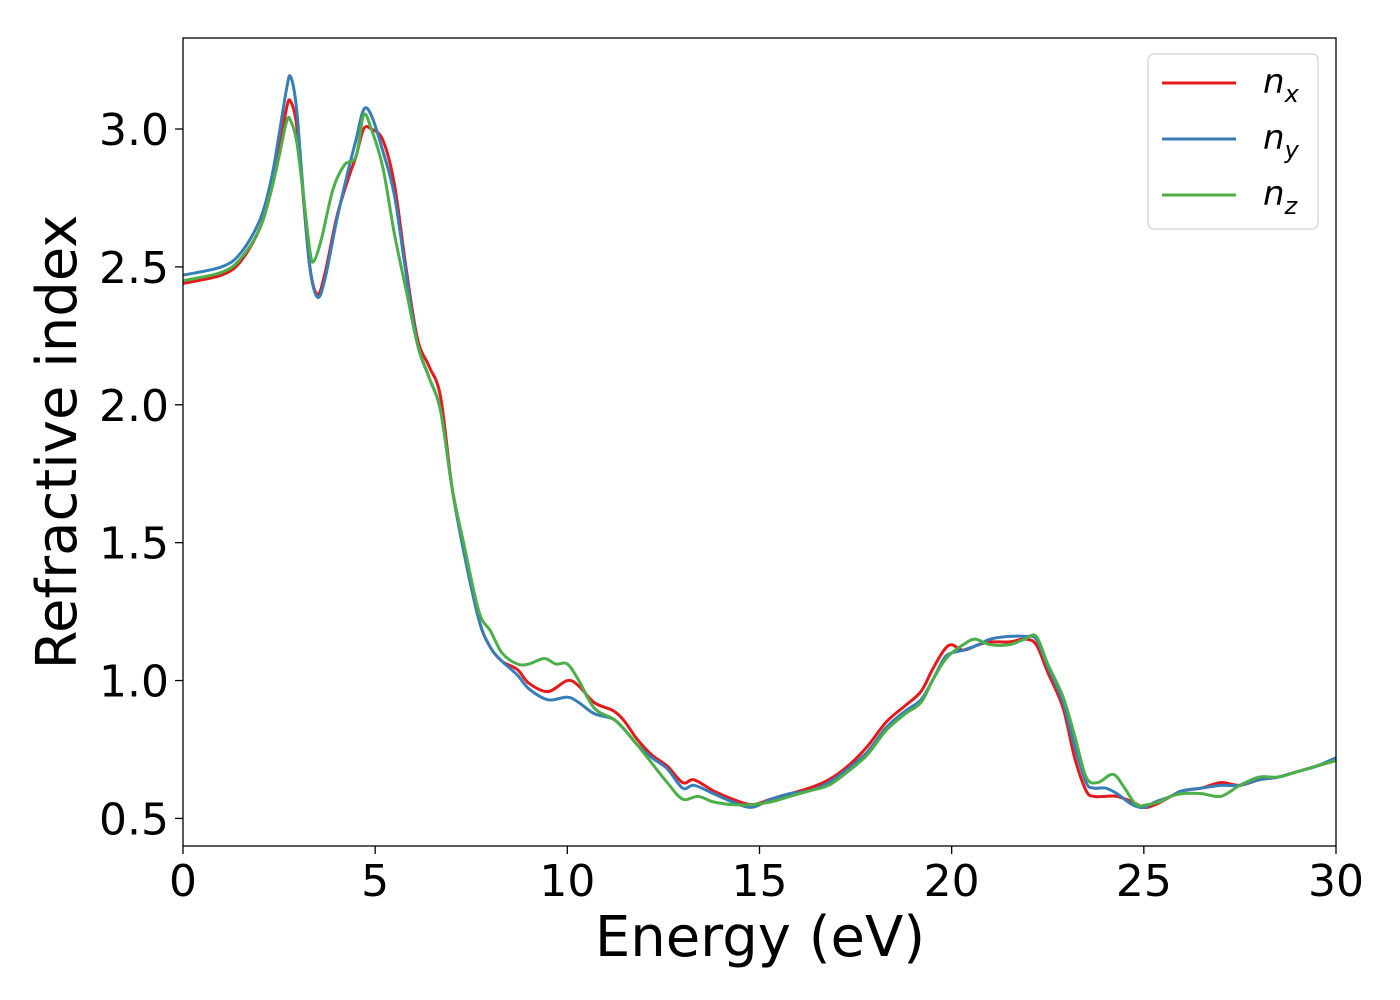 This screenshot has height=1000, width=1400. Describe the element at coordinates (134, 819) in the screenshot. I see `y-tick-label: 0.5` at that location.